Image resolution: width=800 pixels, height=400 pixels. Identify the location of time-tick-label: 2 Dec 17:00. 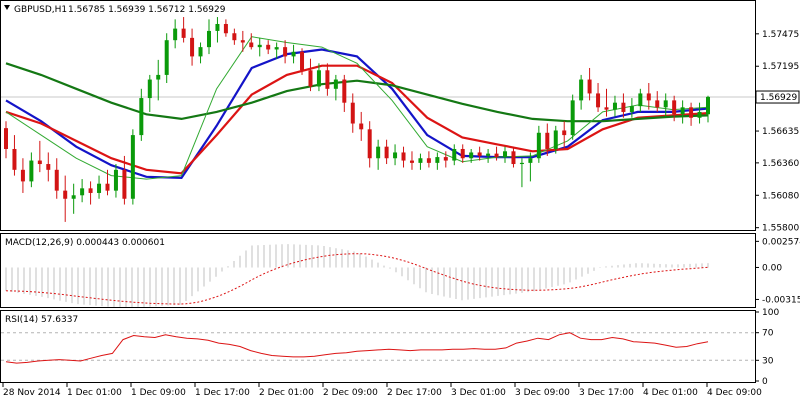
(414, 393).